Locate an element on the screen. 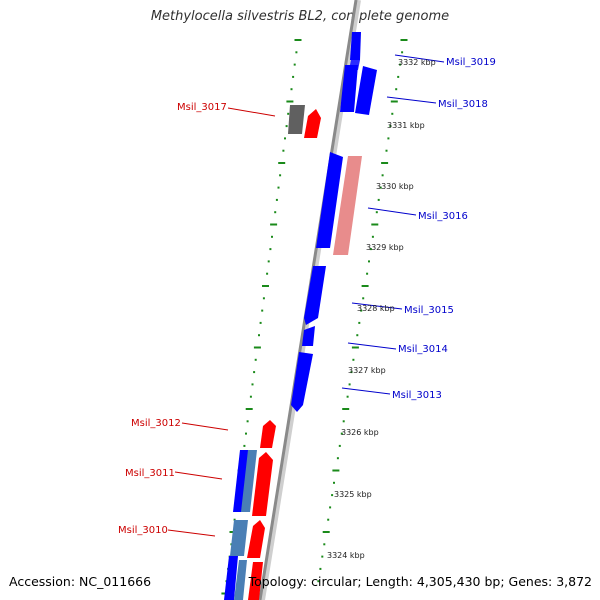  scale-label: 3329 kbp is located at coordinates (385, 247).